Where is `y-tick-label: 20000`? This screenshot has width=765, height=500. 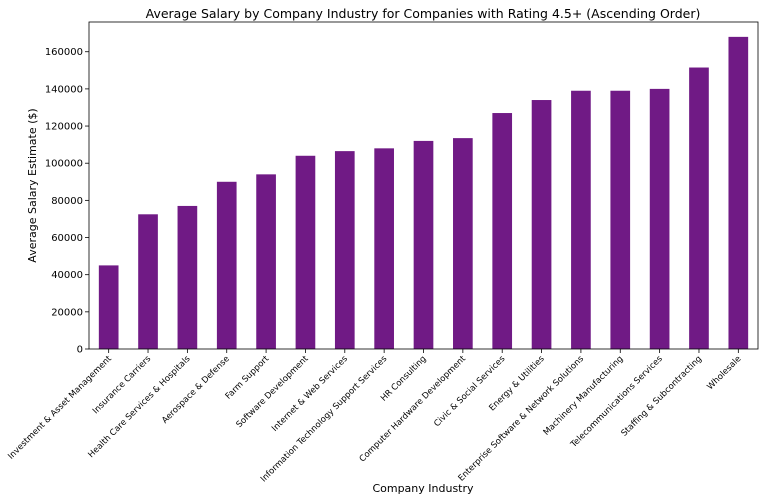
y-tick-label: 20000 is located at coordinates (67, 312).